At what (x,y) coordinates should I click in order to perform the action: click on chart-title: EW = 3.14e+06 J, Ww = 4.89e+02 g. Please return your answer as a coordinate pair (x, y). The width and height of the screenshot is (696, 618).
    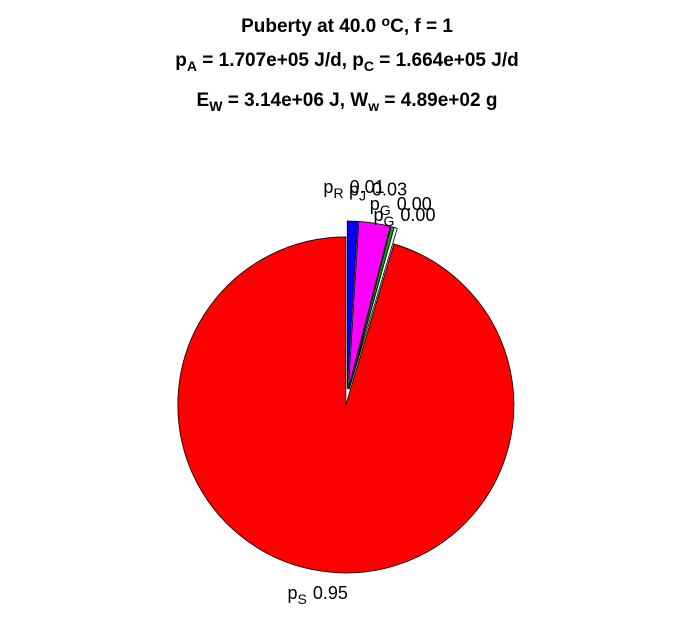
    Looking at the image, I should click on (347, 102).